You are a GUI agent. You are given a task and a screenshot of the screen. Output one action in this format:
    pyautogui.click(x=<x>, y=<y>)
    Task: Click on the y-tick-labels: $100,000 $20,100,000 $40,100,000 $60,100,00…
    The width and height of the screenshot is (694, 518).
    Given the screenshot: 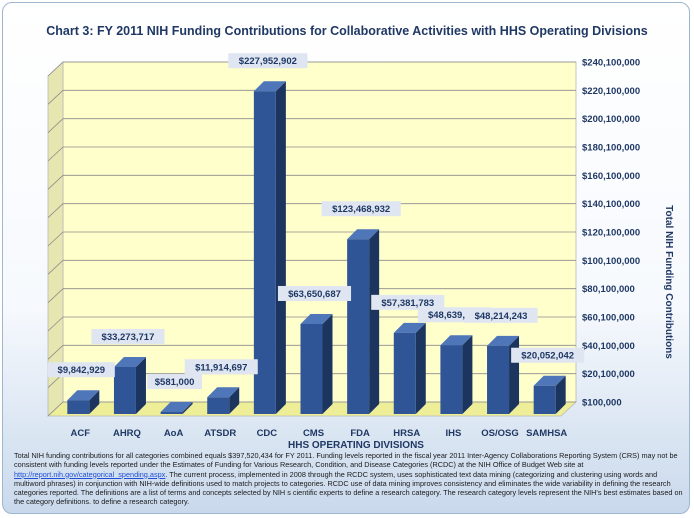 What is the action you would take?
    pyautogui.click(x=611, y=233)
    